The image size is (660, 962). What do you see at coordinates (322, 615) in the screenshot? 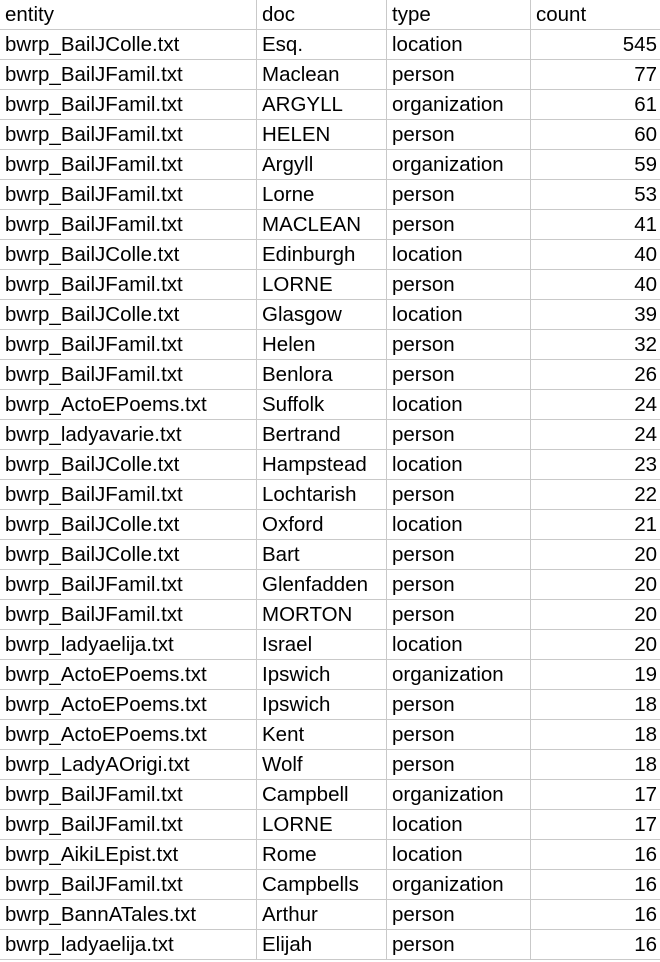
I see `cell-doc: MORTON` at bounding box center [322, 615].